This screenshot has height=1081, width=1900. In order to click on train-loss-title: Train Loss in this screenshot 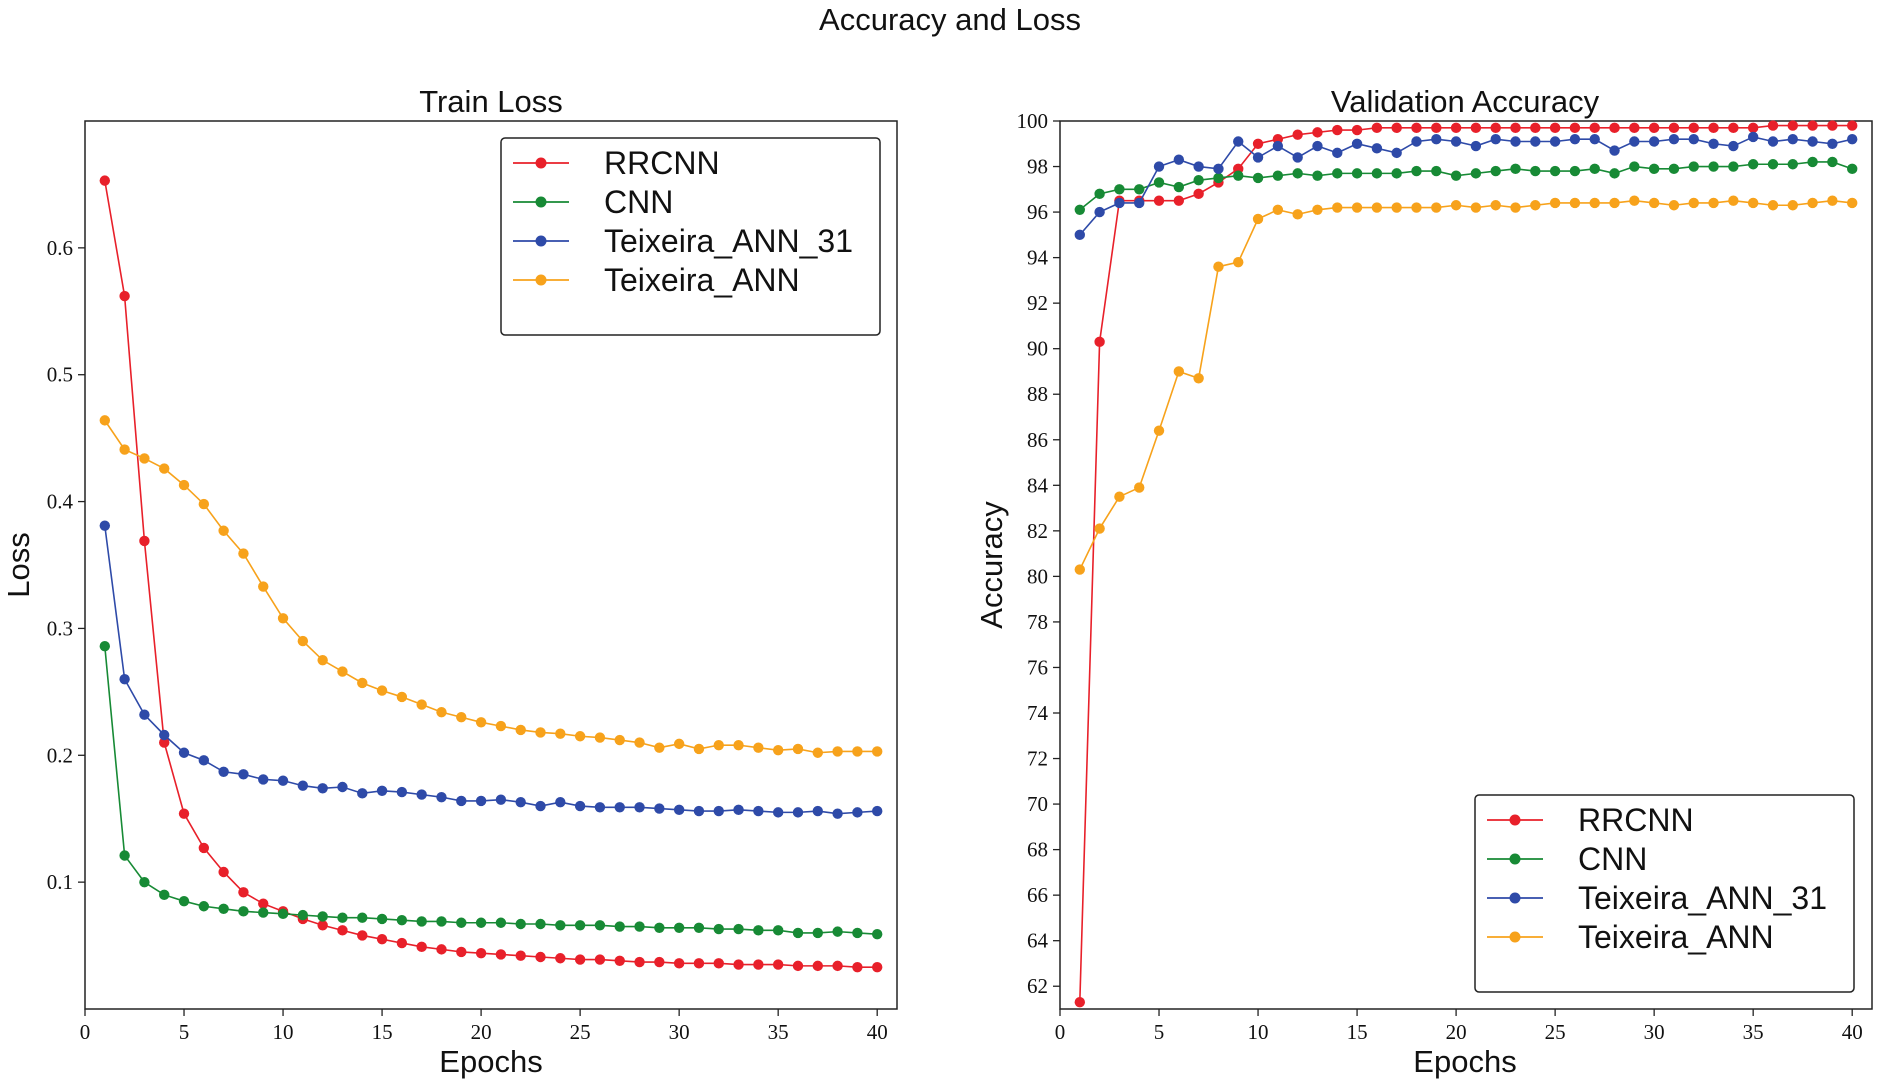, I will do `click(491, 101)`.